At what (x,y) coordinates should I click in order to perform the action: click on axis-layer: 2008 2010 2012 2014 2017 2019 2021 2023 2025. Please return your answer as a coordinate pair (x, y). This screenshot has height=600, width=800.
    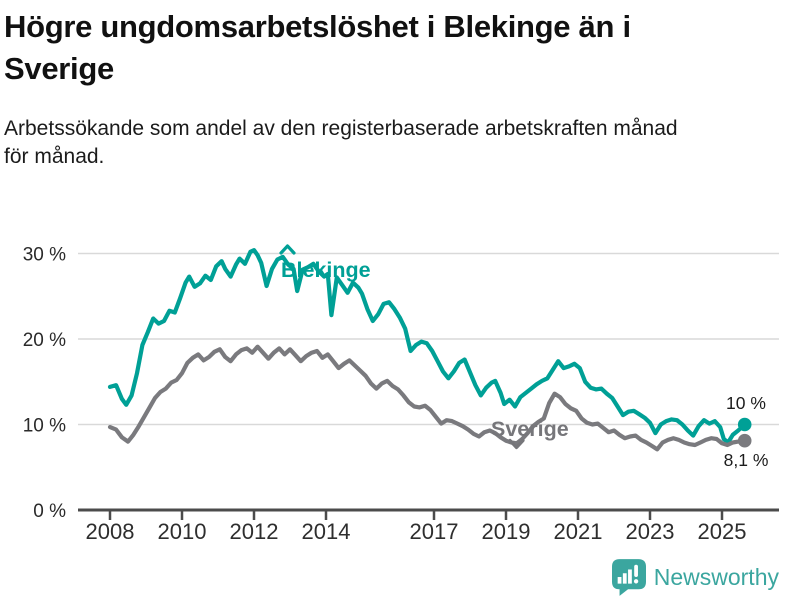
    Looking at the image, I should click on (428, 526).